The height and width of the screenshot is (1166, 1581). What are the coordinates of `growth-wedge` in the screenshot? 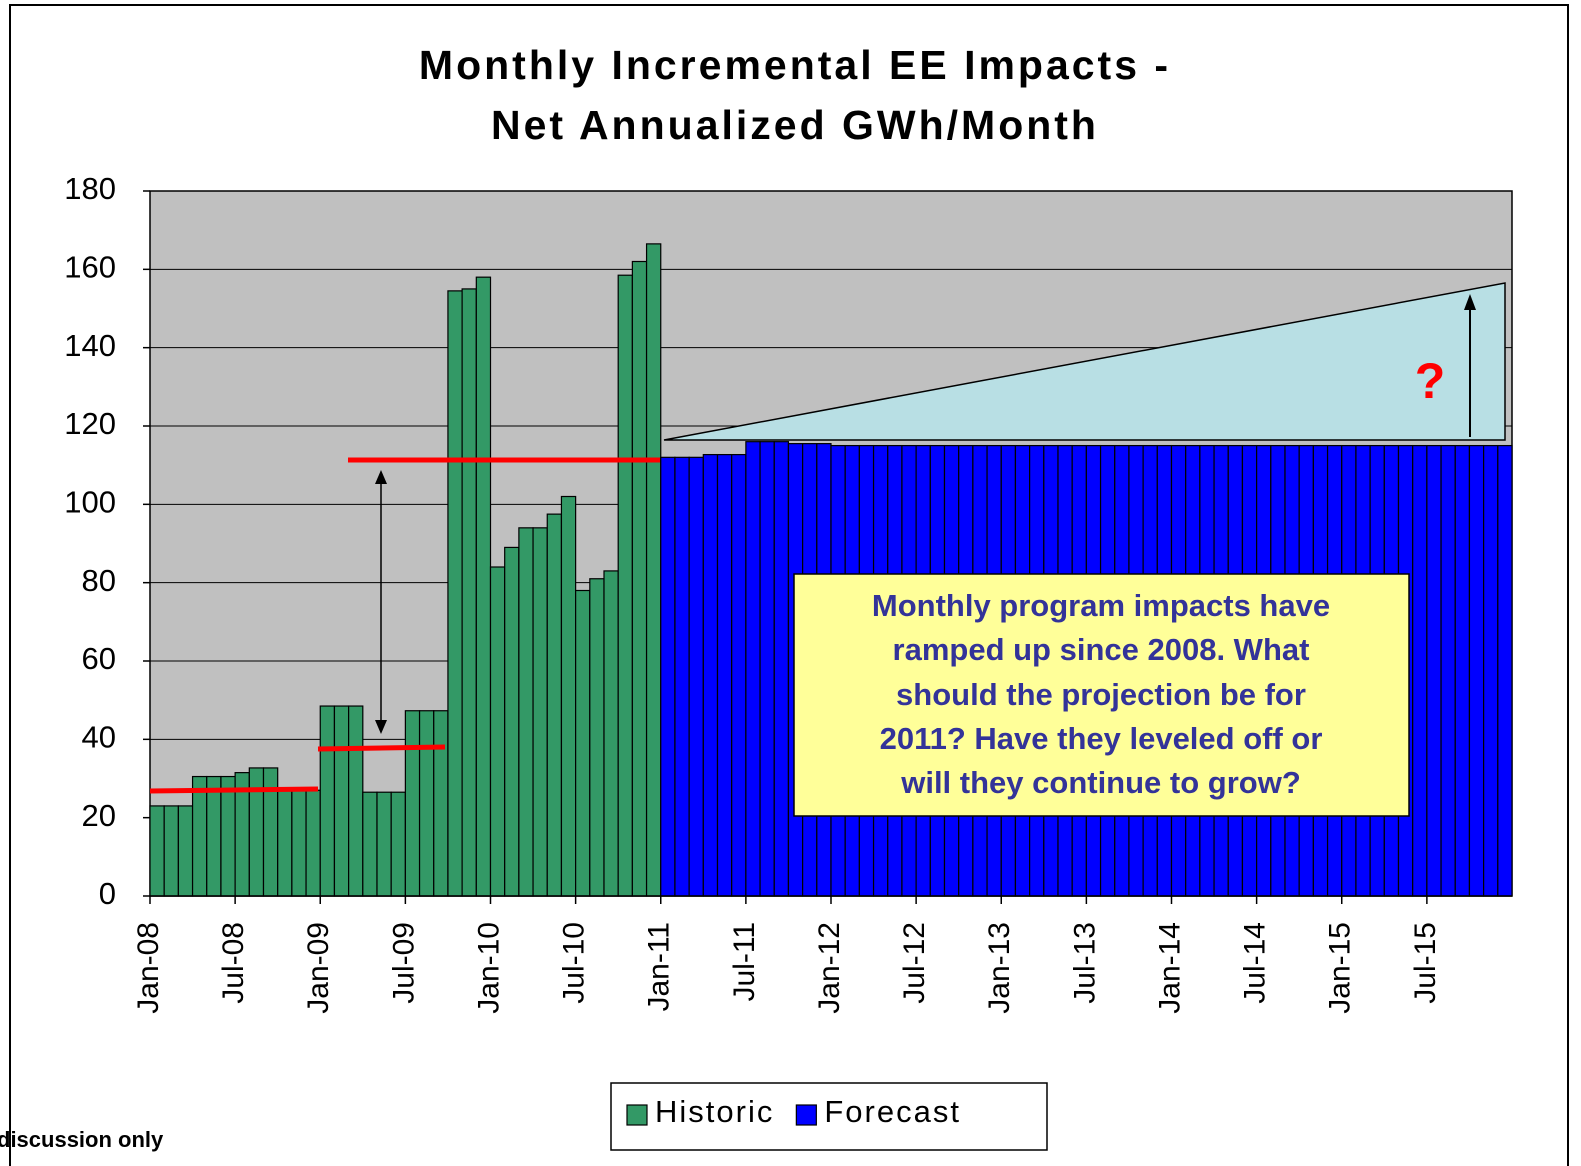 It's located at (1084, 361).